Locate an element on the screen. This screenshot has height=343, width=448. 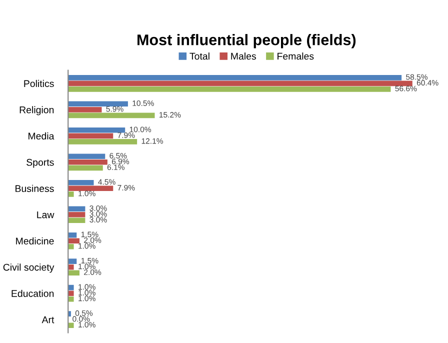
y-tick-label: Civil society is located at coordinates (28, 268).